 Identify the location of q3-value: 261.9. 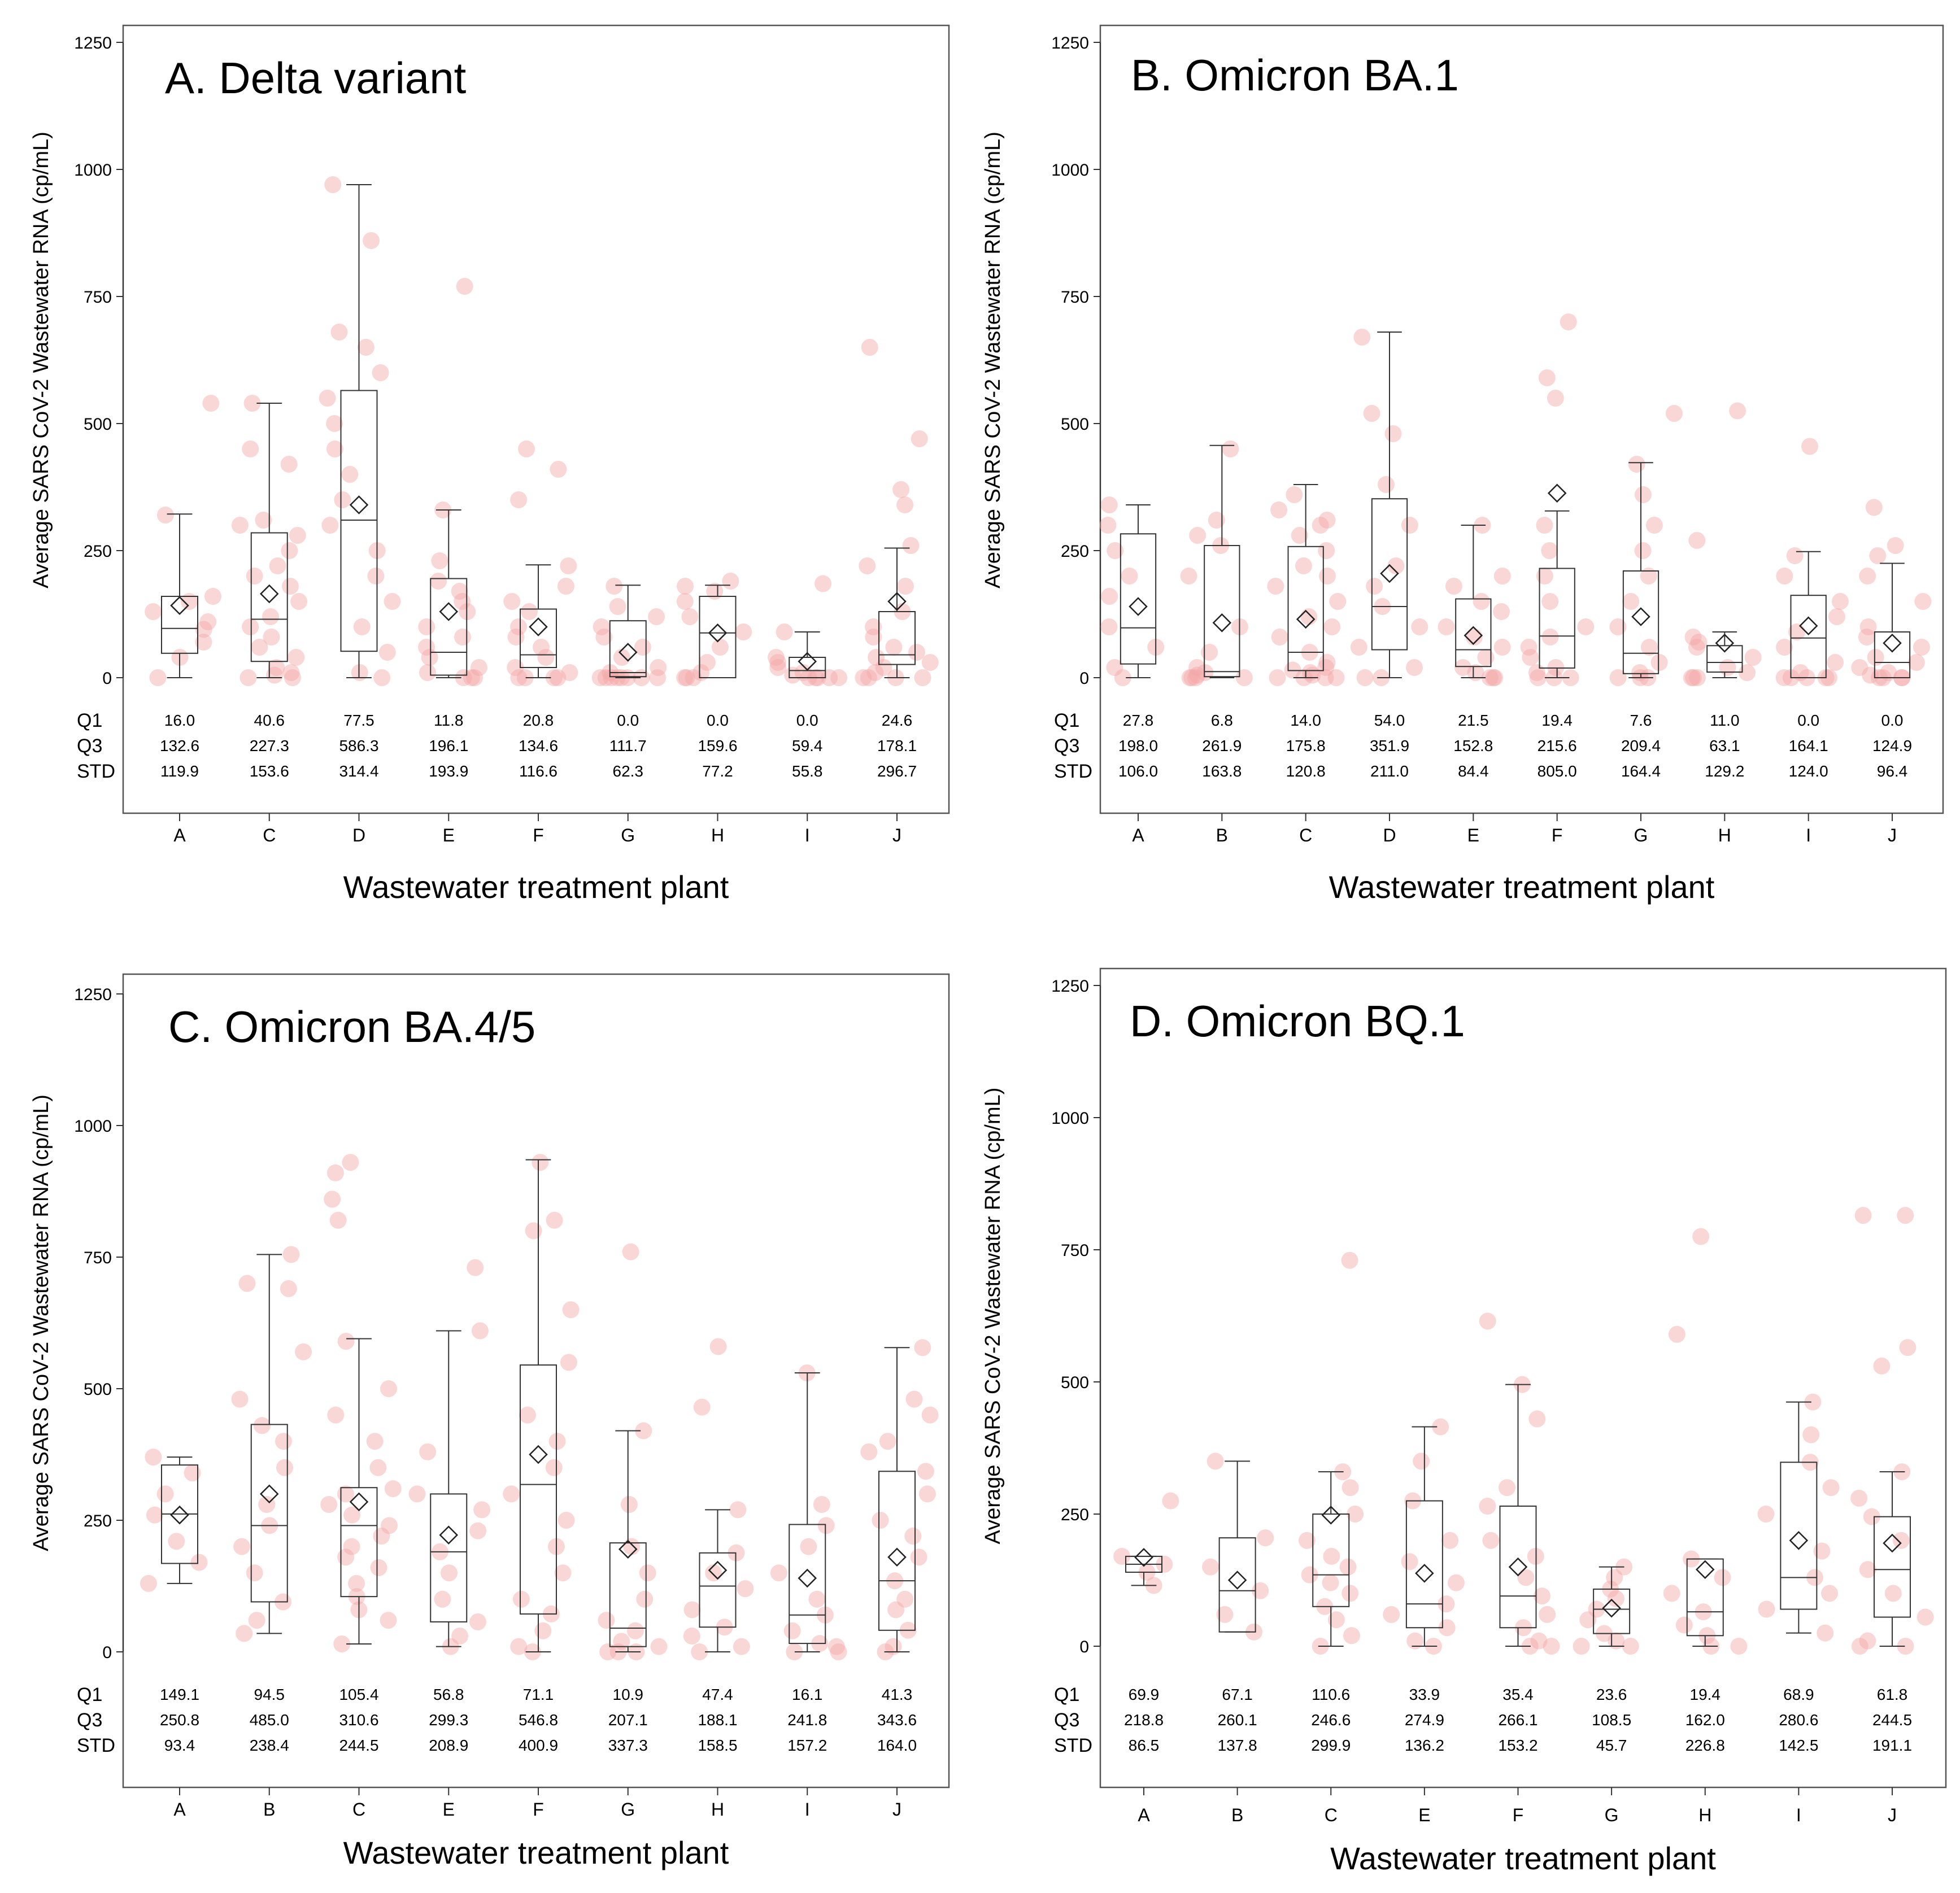
(1222, 745).